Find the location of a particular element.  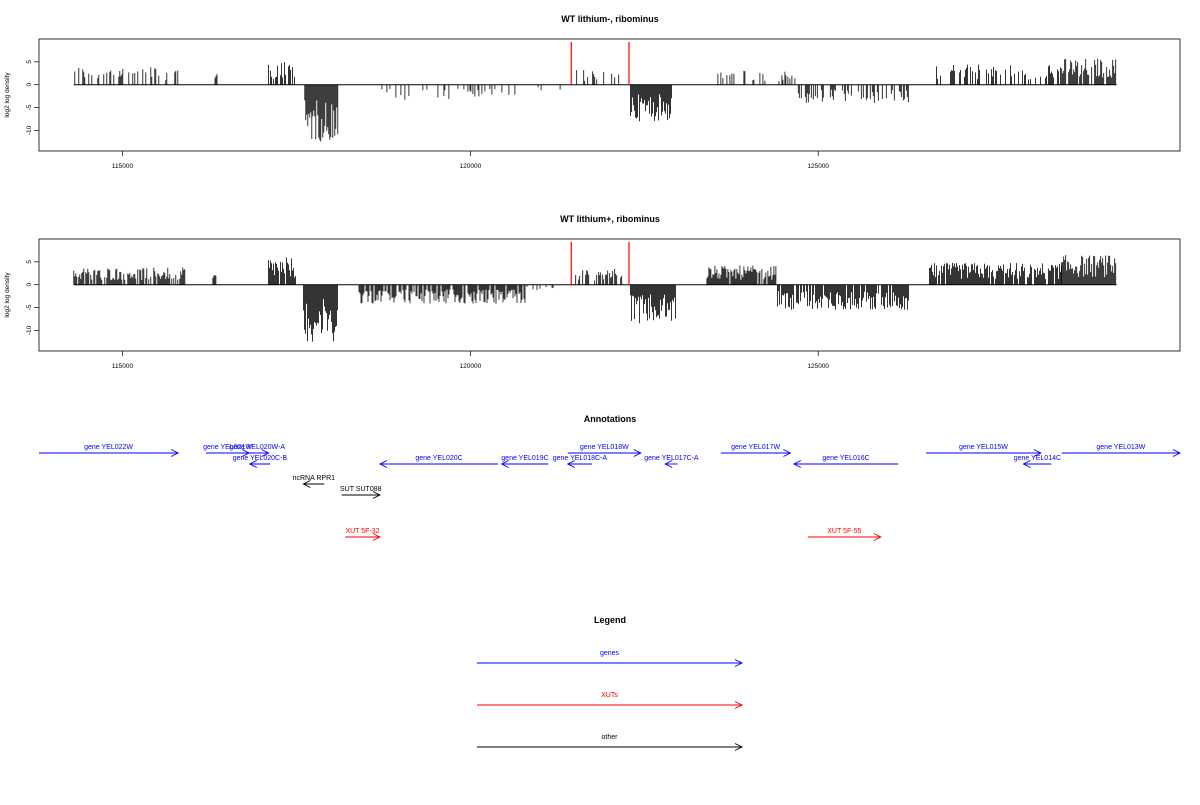

annotation-arrow: gene YEL017C-A is located at coordinates (671, 461).